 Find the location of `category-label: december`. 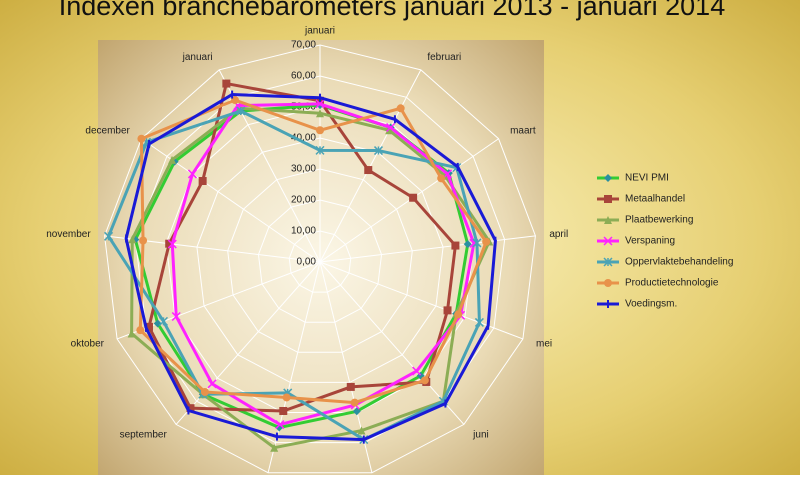

category-label: december is located at coordinates (107, 130).